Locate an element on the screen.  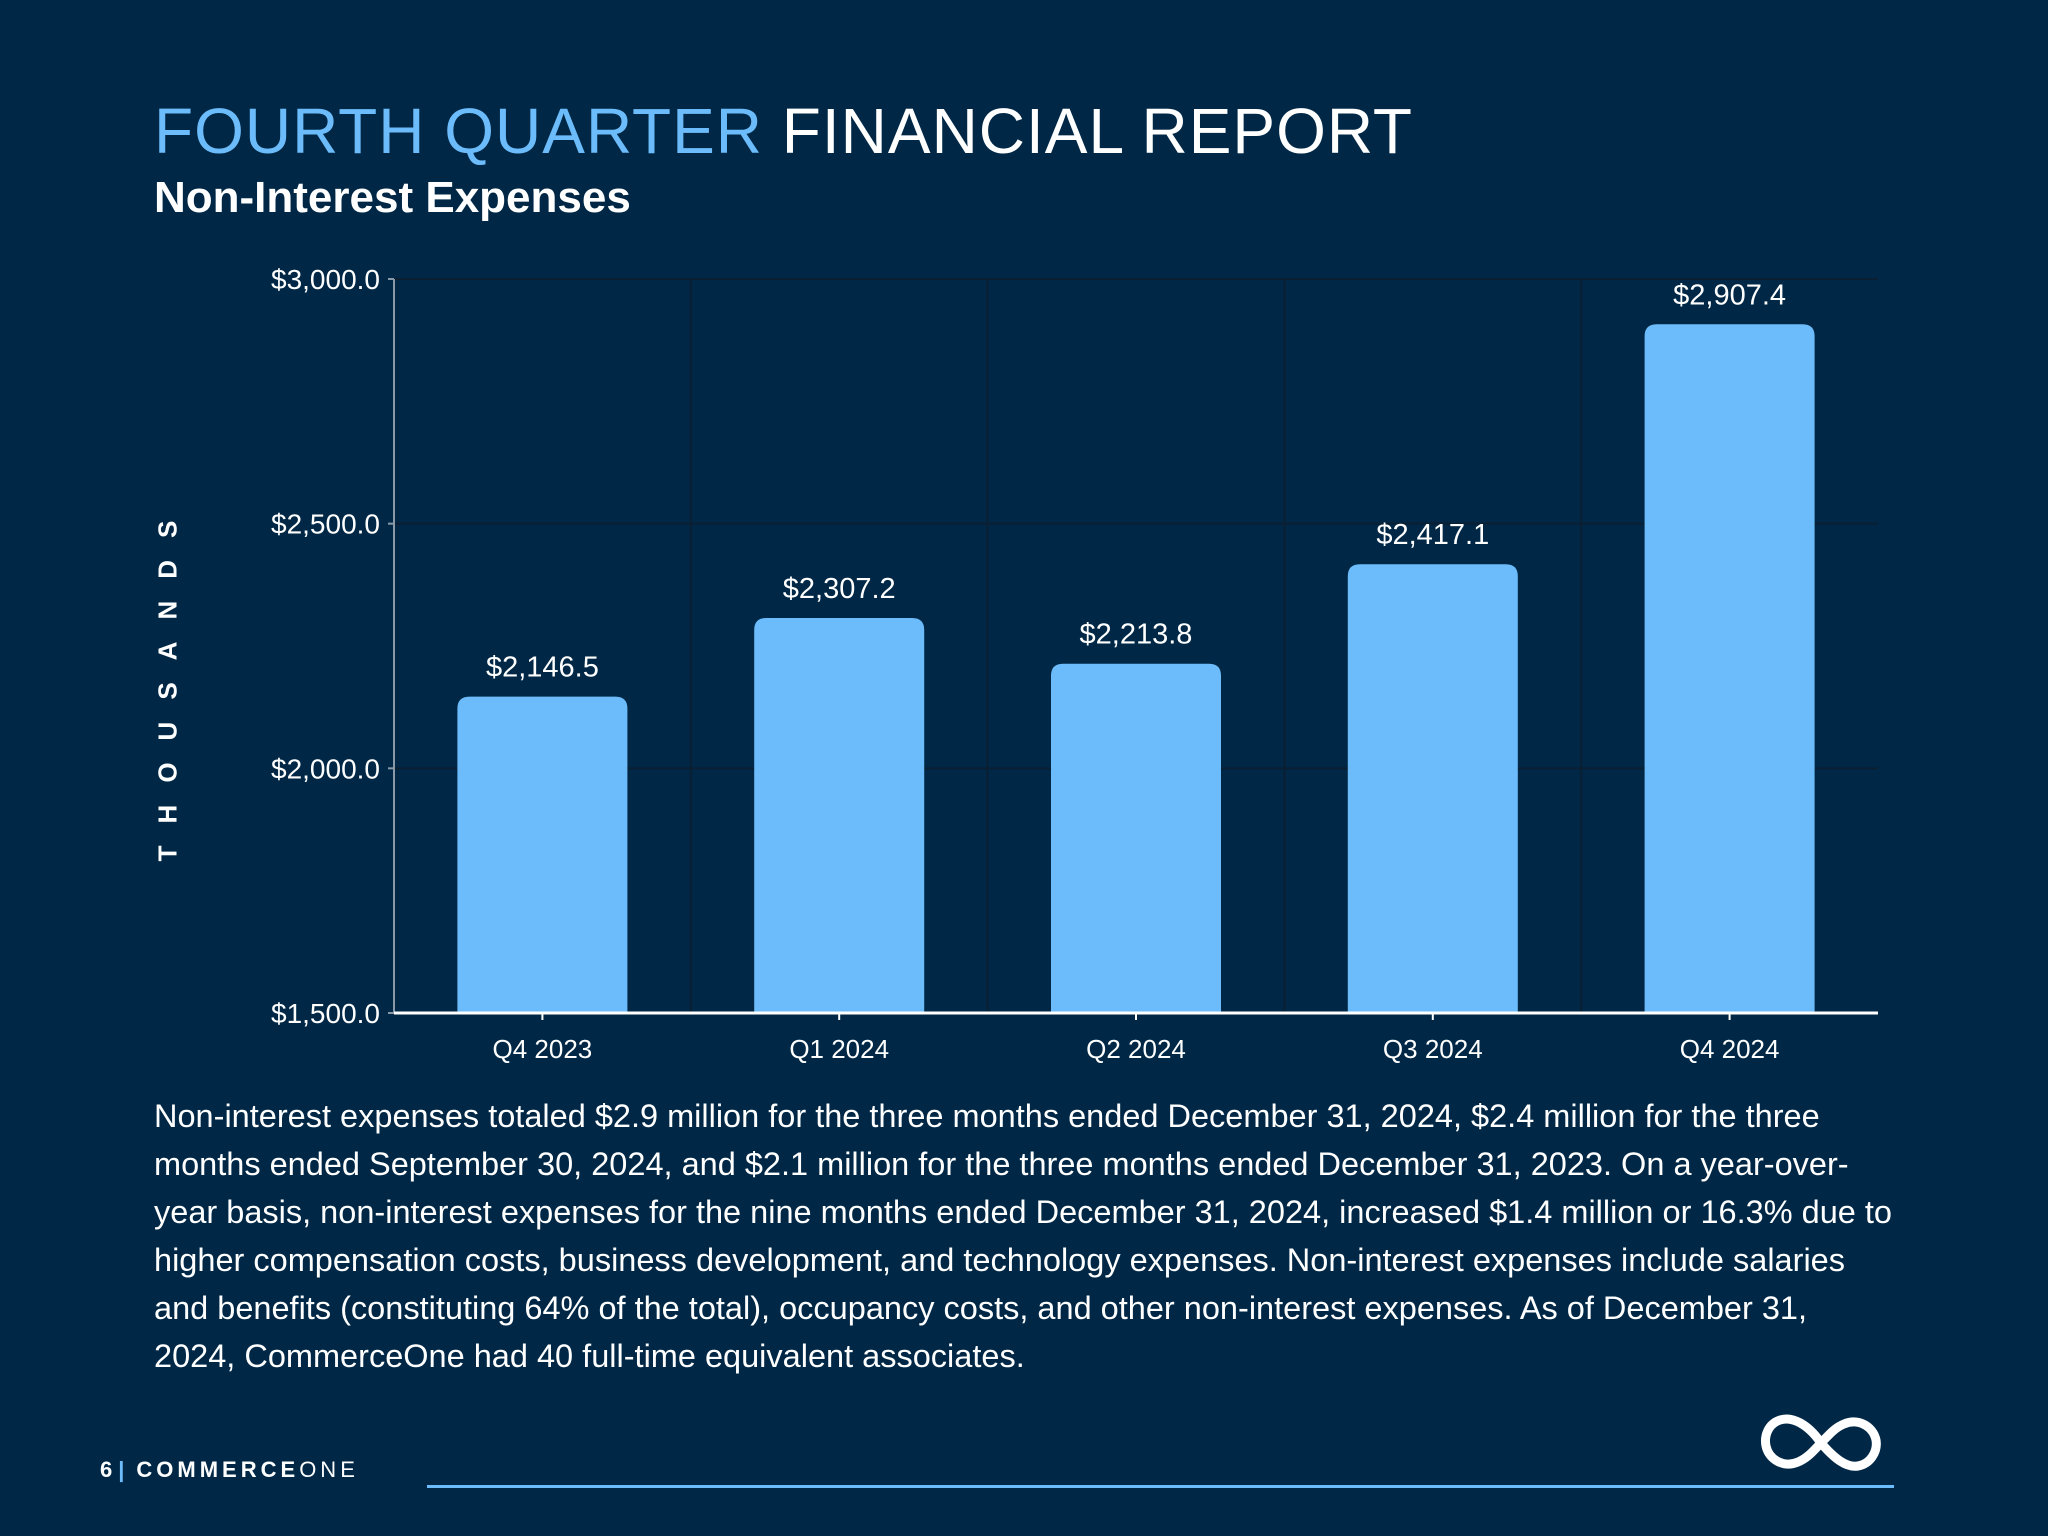
x-tick-label: Q2 2024 is located at coordinates (1136, 1049).